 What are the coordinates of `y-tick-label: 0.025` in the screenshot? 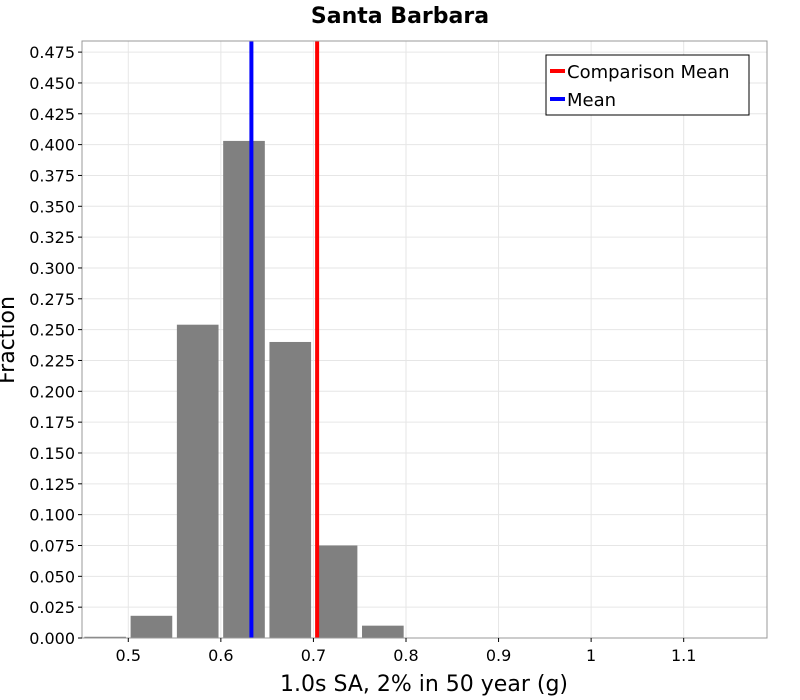 It's located at (52, 607).